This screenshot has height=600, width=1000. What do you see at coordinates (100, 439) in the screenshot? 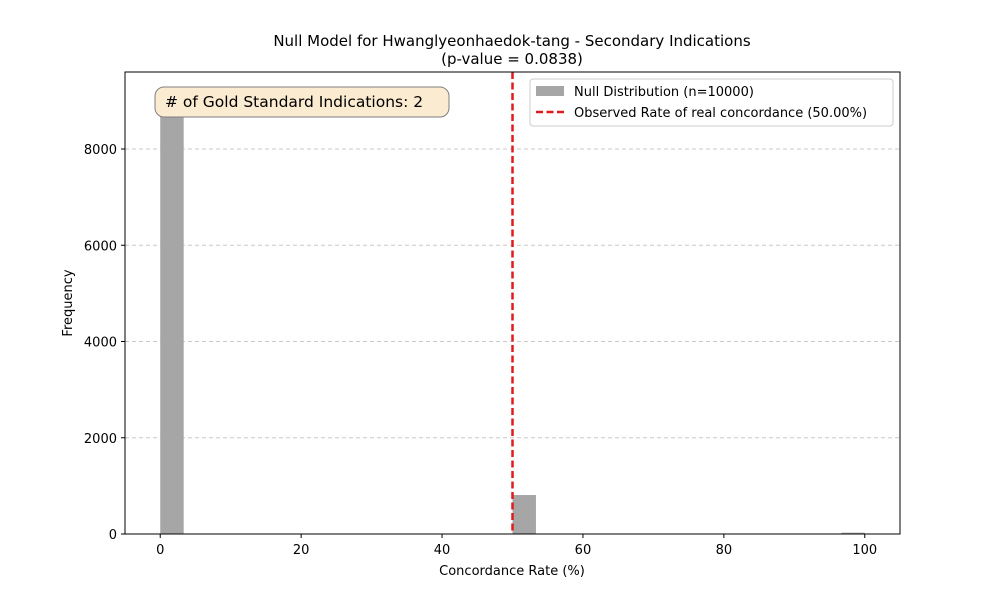
I see `y-tick-label: 2000` at bounding box center [100, 439].